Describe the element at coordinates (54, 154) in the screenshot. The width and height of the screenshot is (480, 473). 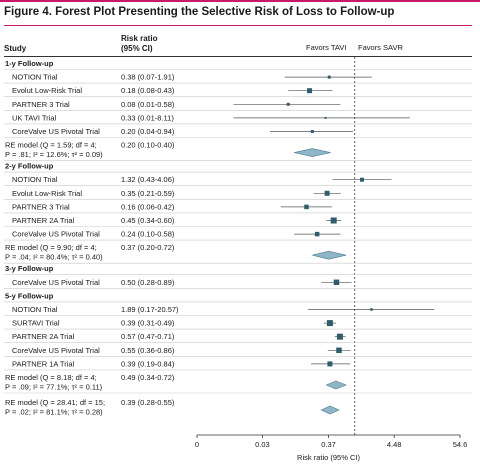
I see `summary-stat-line2: P = .81; I² = 12.6%; τ² = 0.09)` at that location.